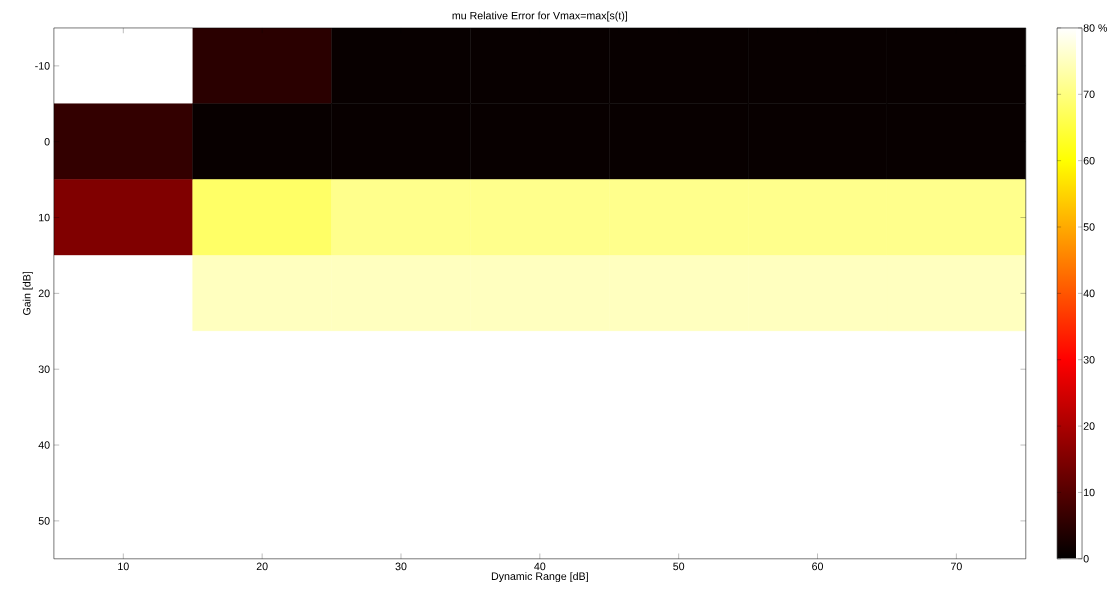 The image size is (1111, 600). What do you see at coordinates (44, 521) in the screenshot?
I see `y-tick-label: 50` at bounding box center [44, 521].